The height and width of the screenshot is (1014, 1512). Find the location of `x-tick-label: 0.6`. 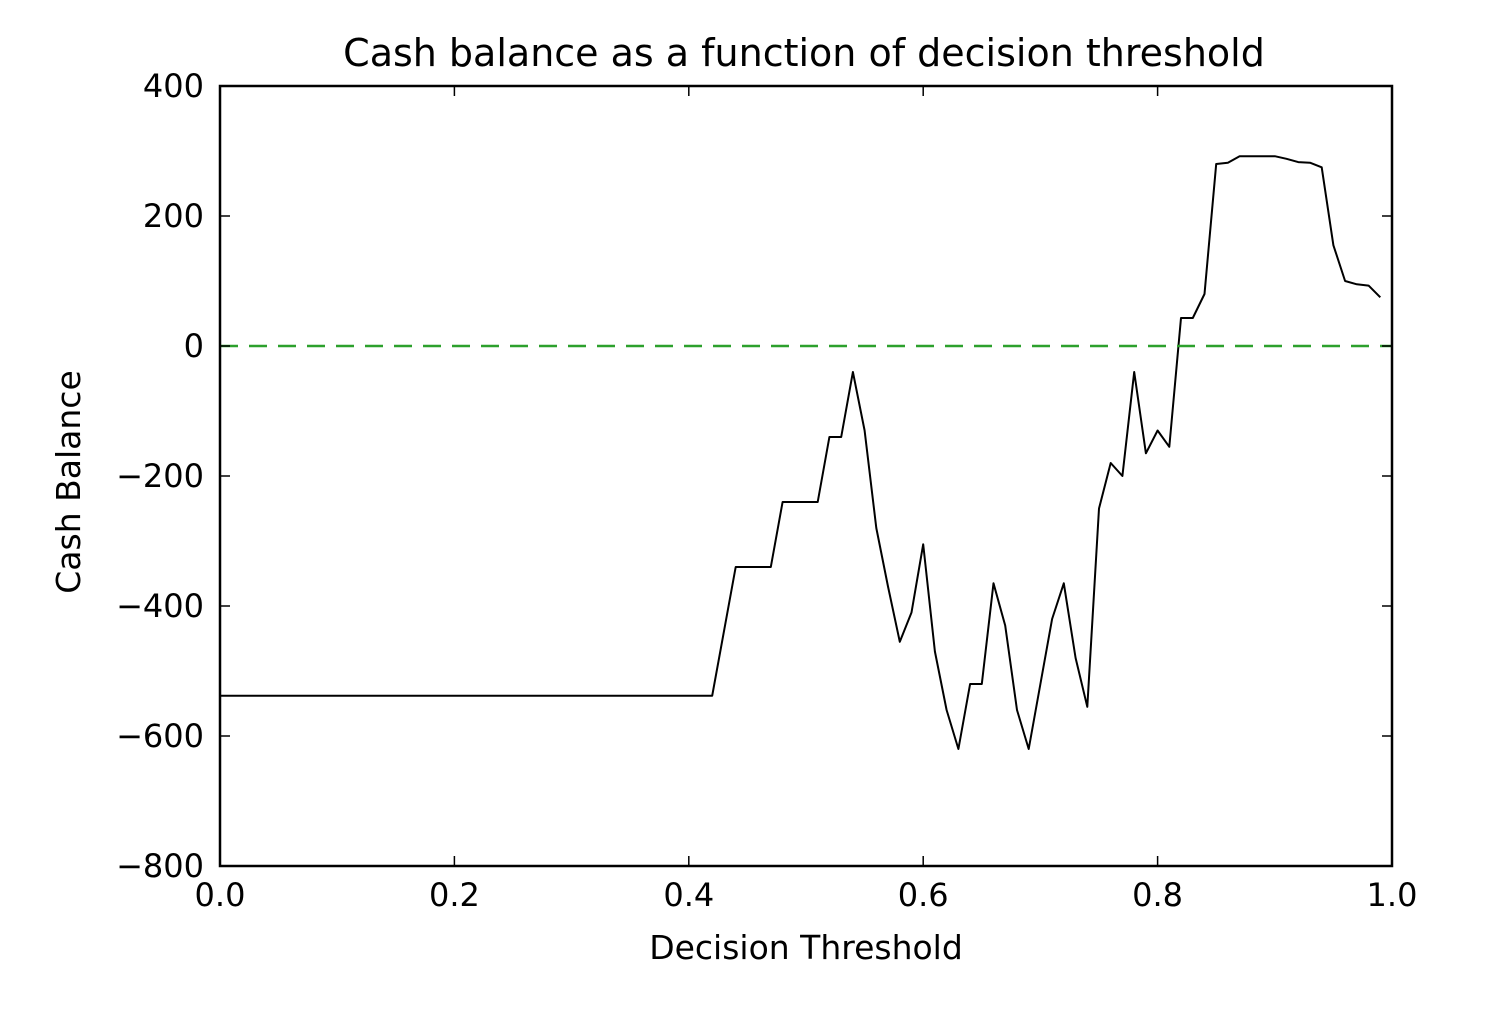

x-tick-label: 0.6 is located at coordinates (923, 895).